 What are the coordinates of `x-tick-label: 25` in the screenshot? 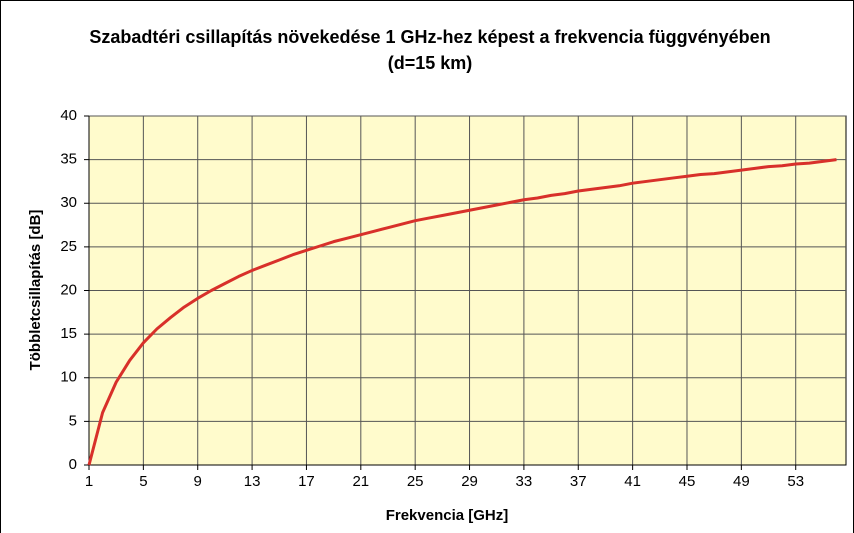 It's located at (415, 481).